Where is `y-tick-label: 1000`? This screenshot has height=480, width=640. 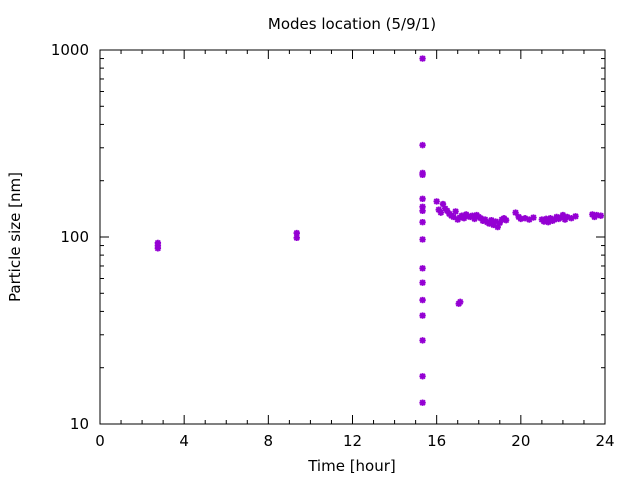 y-tick-label: 1000 is located at coordinates (70, 50).